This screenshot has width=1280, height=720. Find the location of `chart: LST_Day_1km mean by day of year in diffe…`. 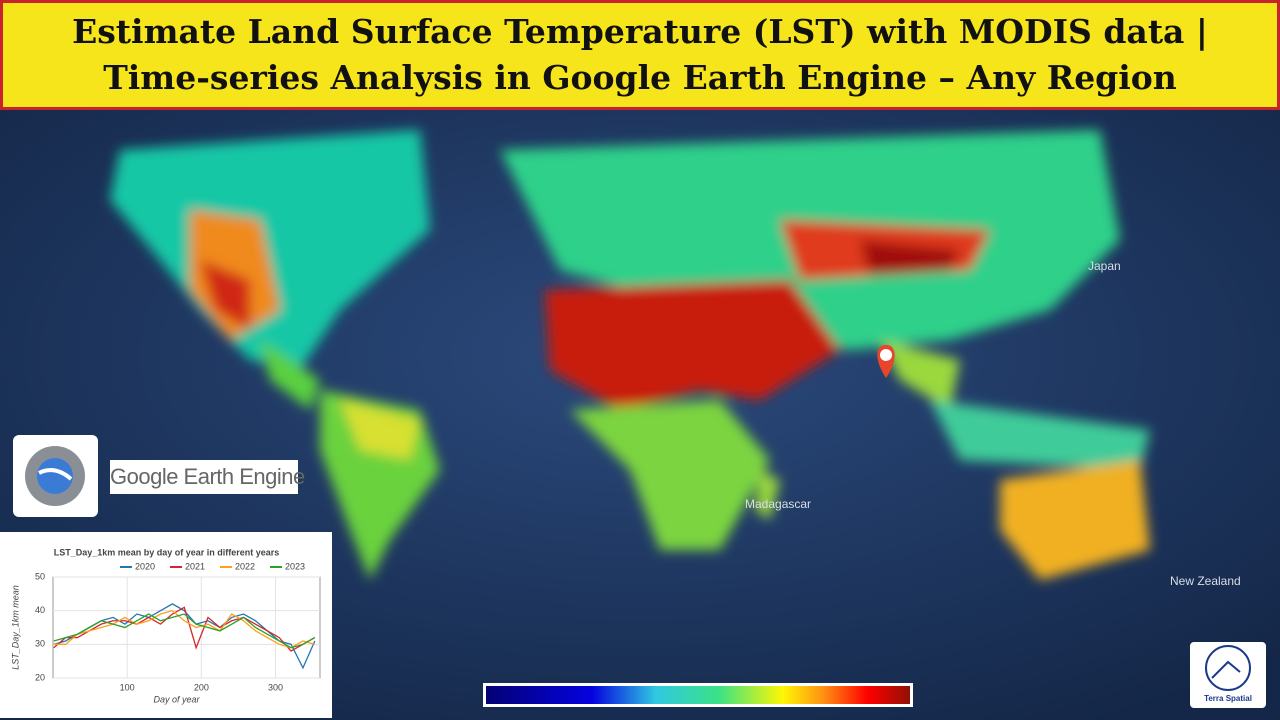

chart: LST_Day_1km mean by day of year in diffe… is located at coordinates (165, 625).